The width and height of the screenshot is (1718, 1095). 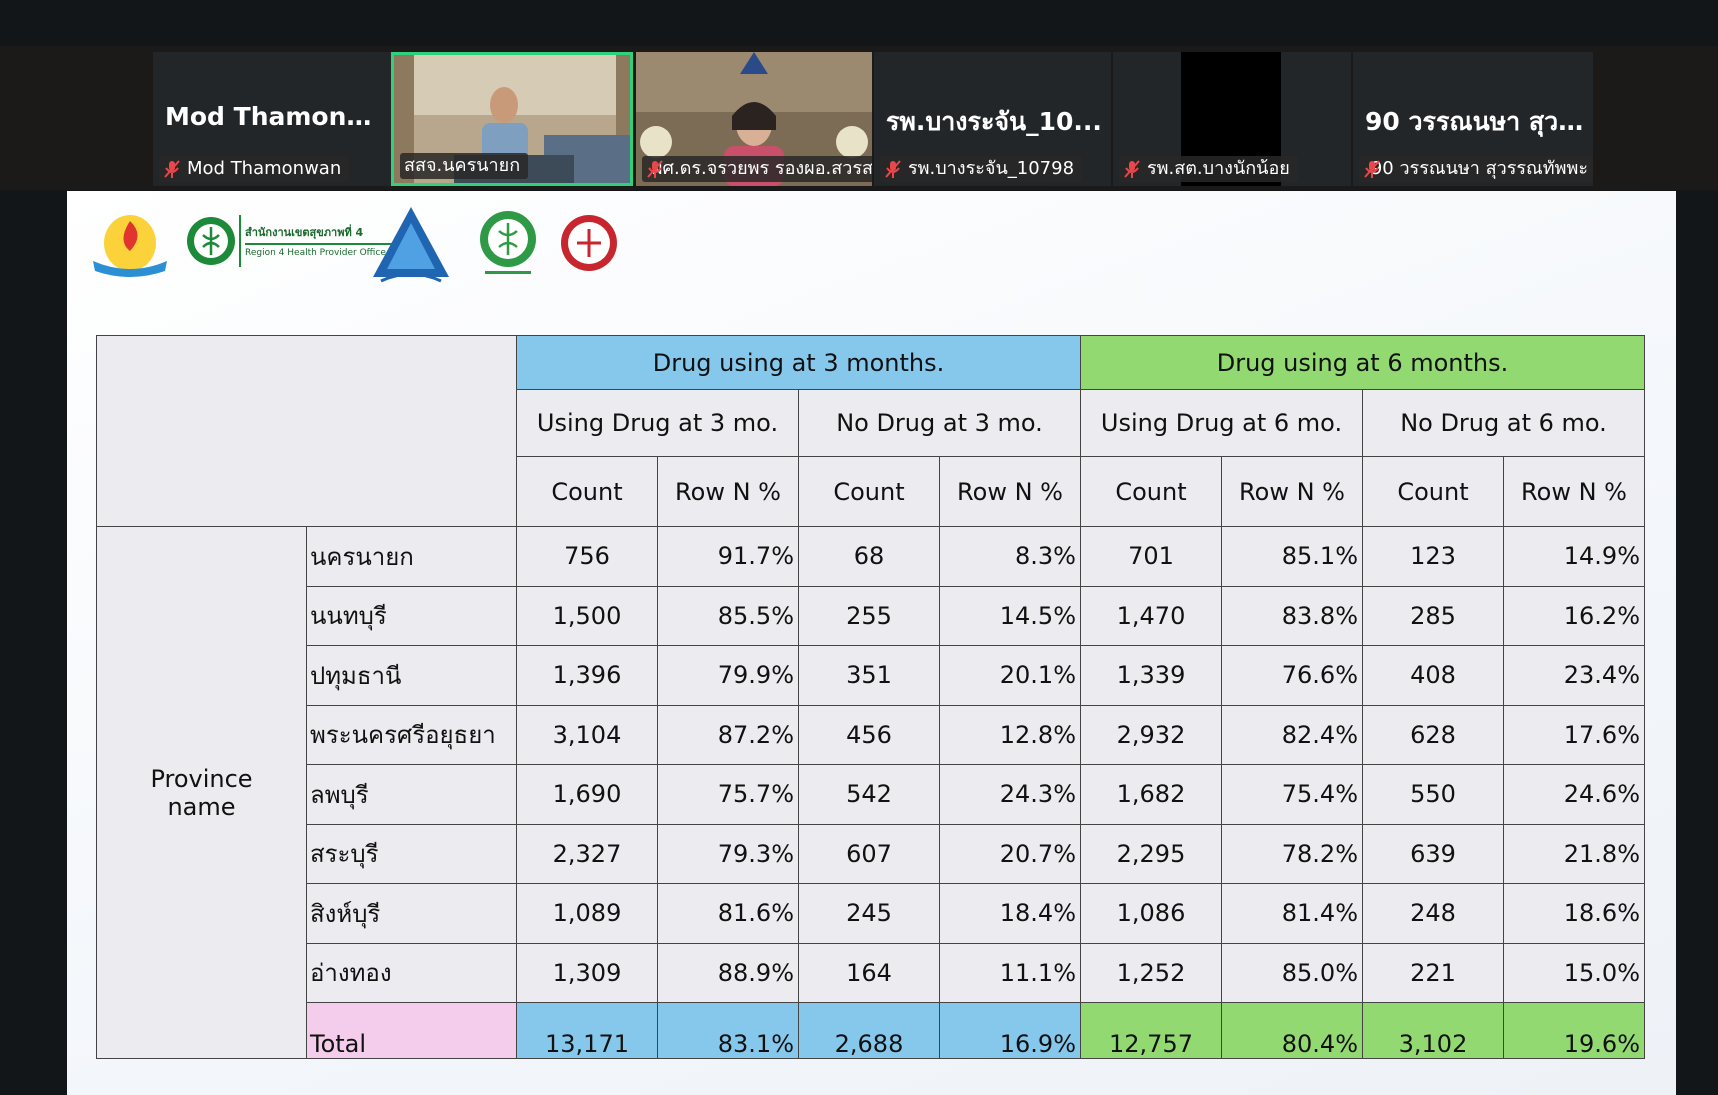 What do you see at coordinates (728, 853) in the screenshot?
I see `table-cell: 79.3%` at bounding box center [728, 853].